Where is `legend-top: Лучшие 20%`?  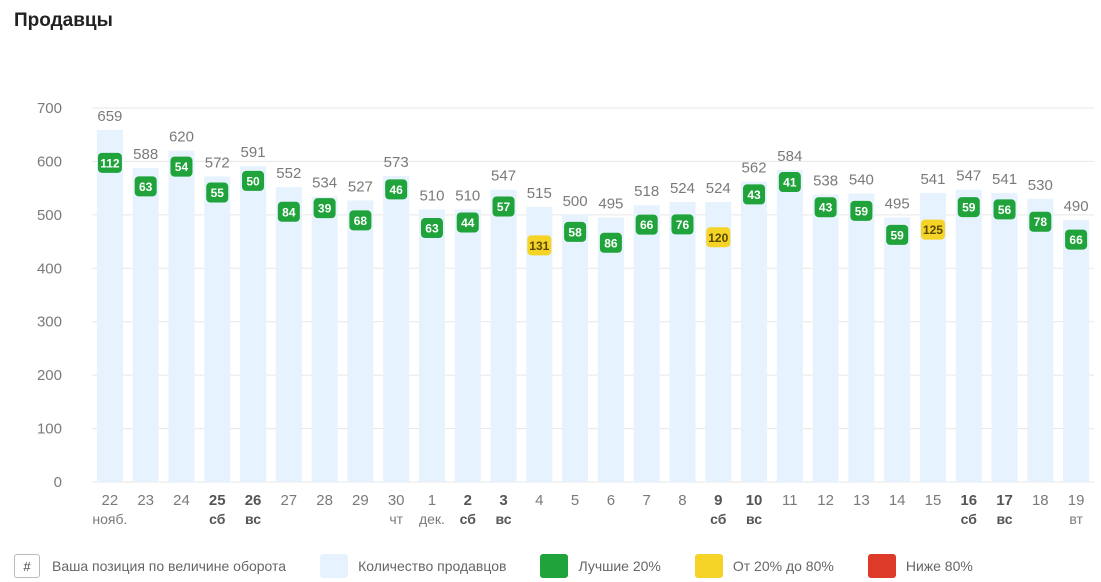 legend-top: Лучшие 20% is located at coordinates (617, 566).